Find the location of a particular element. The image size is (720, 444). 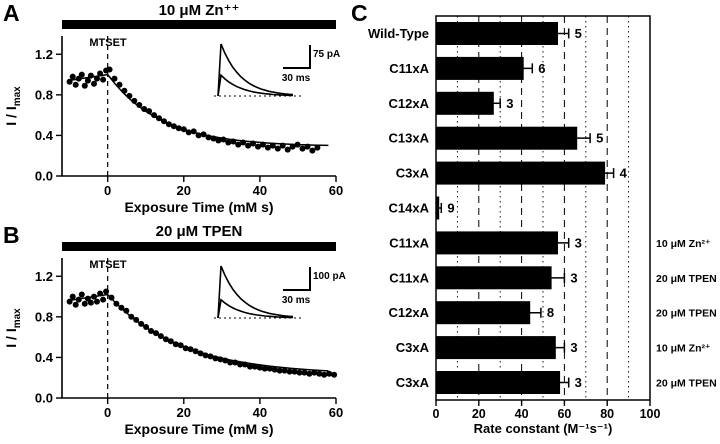

n-label: 5 is located at coordinates (599, 138).